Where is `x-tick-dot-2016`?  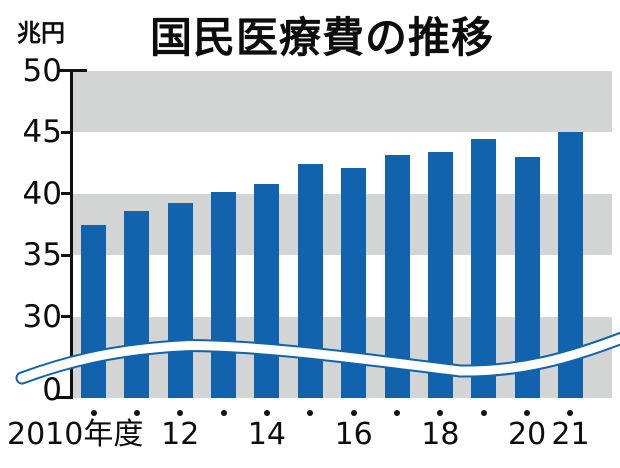
x-tick-dot-2016 is located at coordinates (353, 412).